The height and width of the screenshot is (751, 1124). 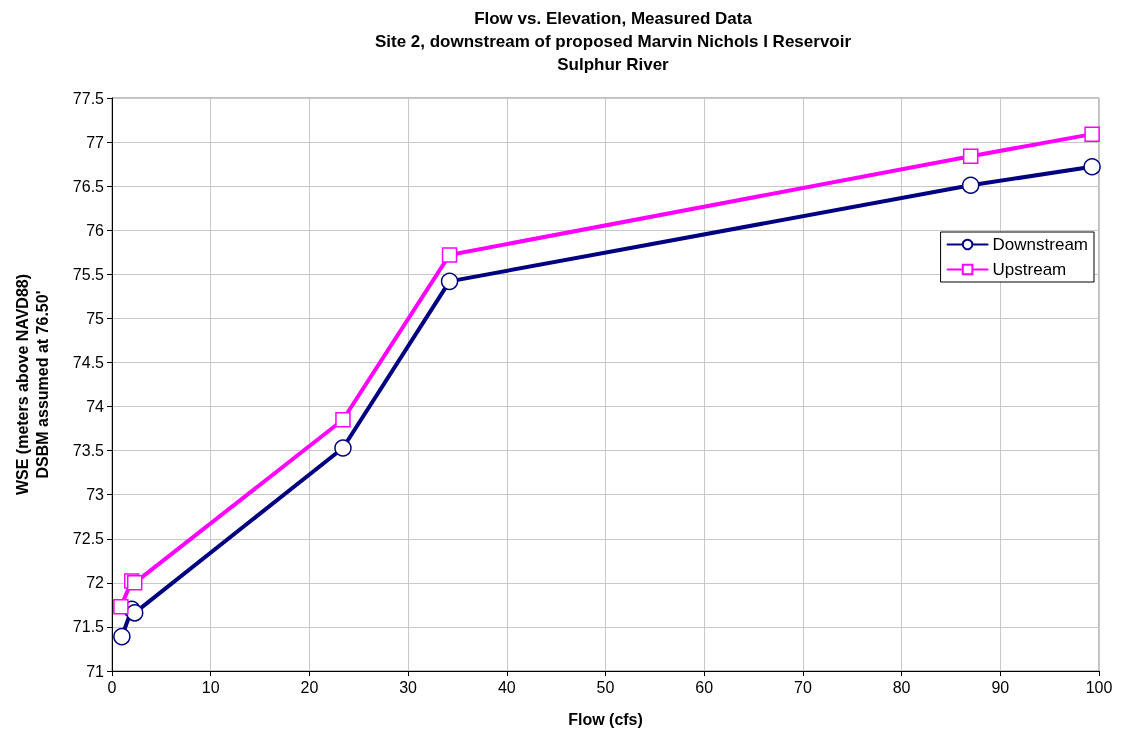 What do you see at coordinates (88, 186) in the screenshot?
I see `y-tick-label: 76.5` at bounding box center [88, 186].